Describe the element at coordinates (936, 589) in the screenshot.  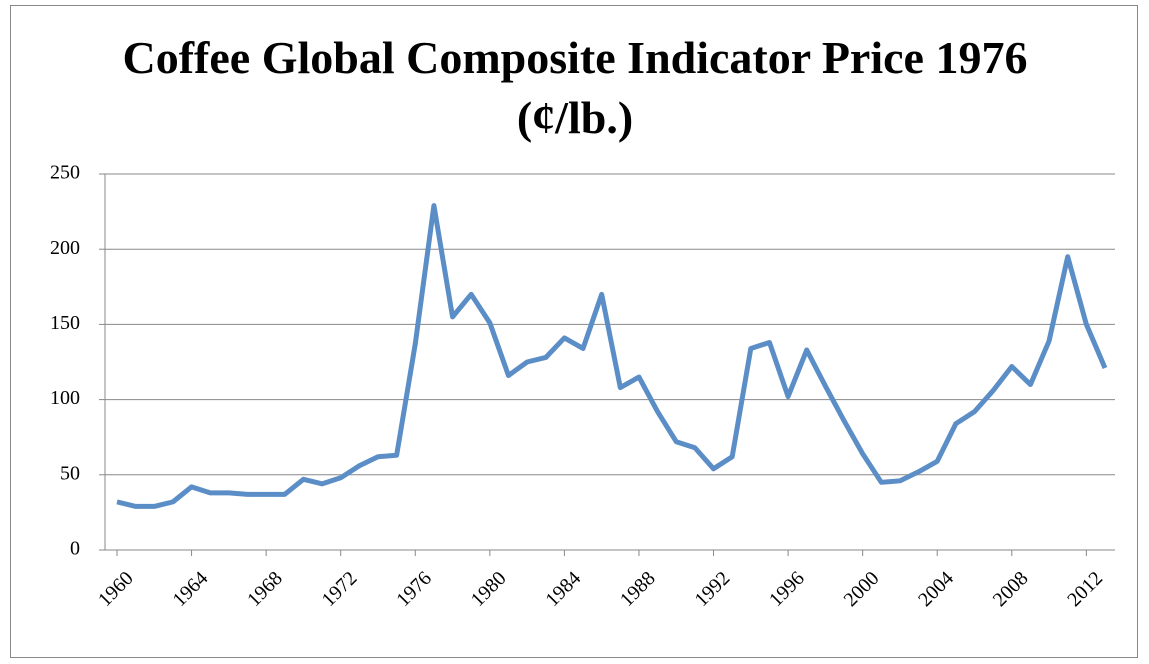
I see `x-tick-label: 2004` at that location.